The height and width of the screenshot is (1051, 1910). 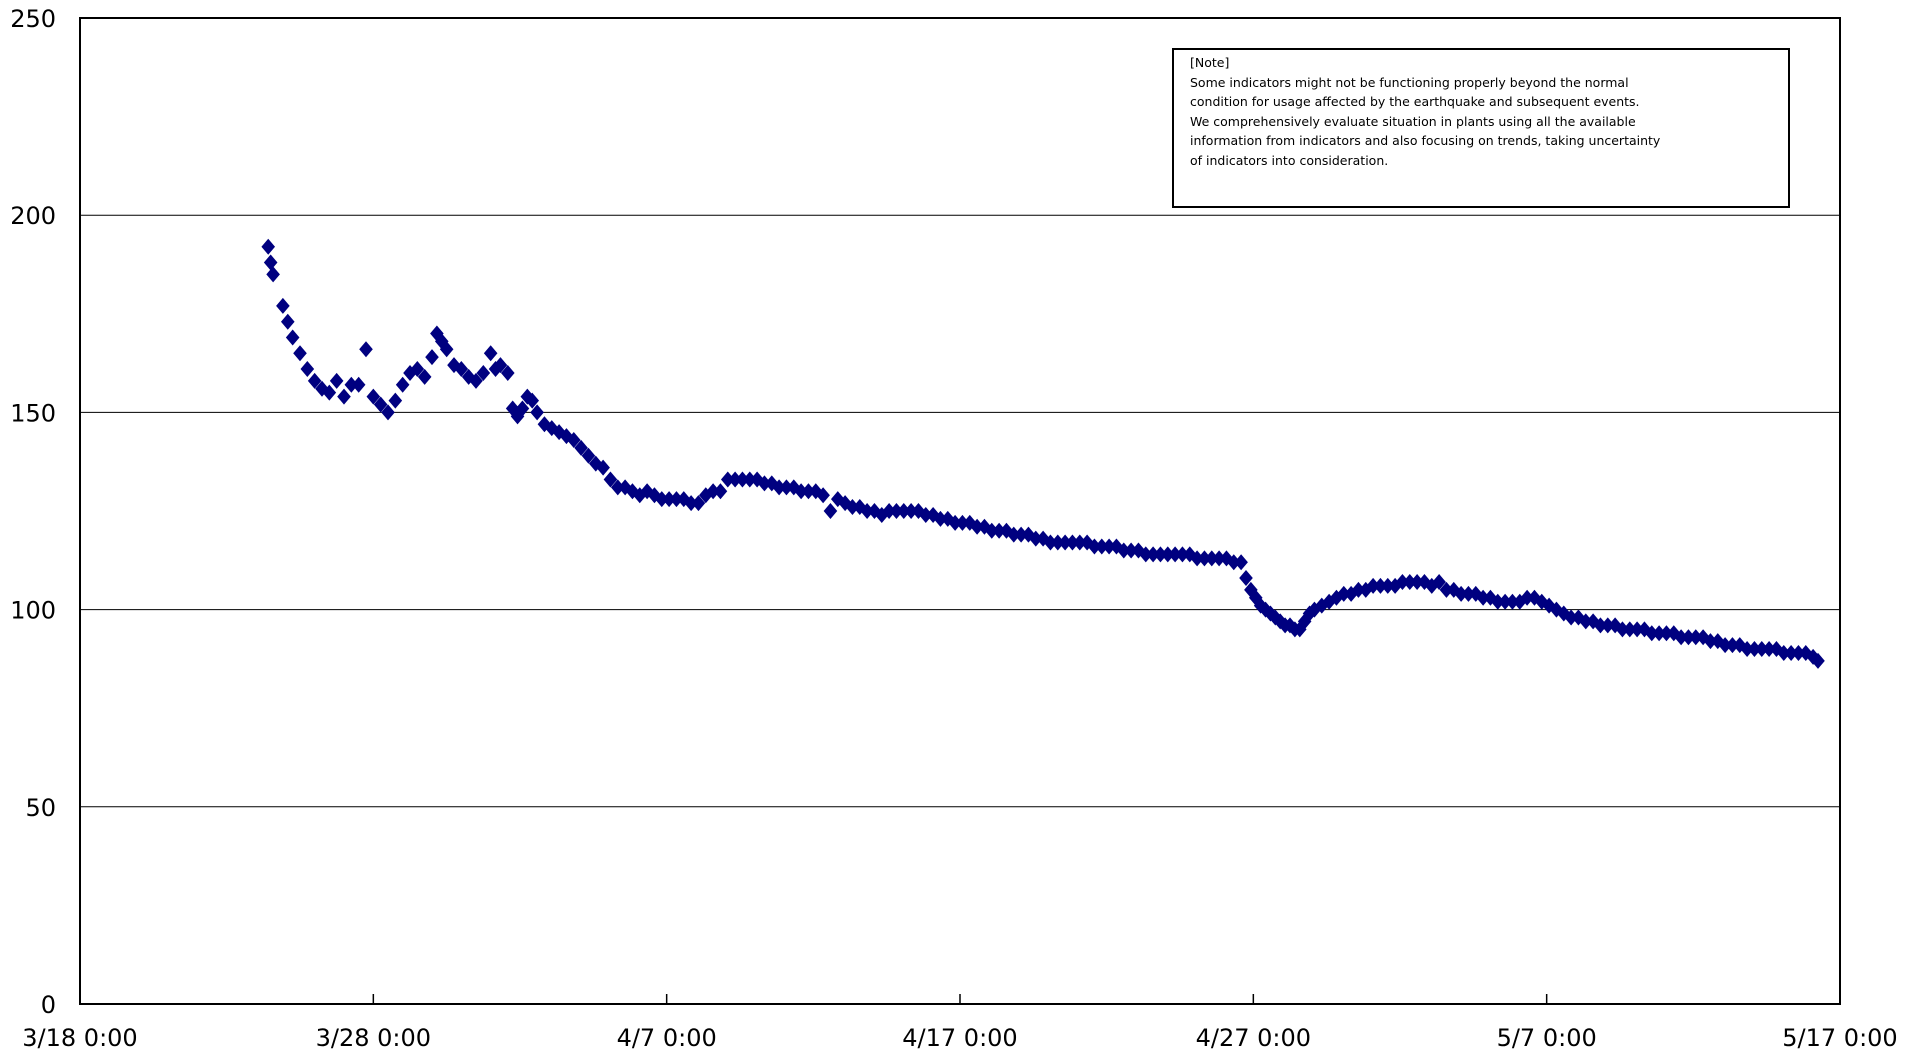 I want to click on note-heading: [Note], so click(x=1210, y=62).